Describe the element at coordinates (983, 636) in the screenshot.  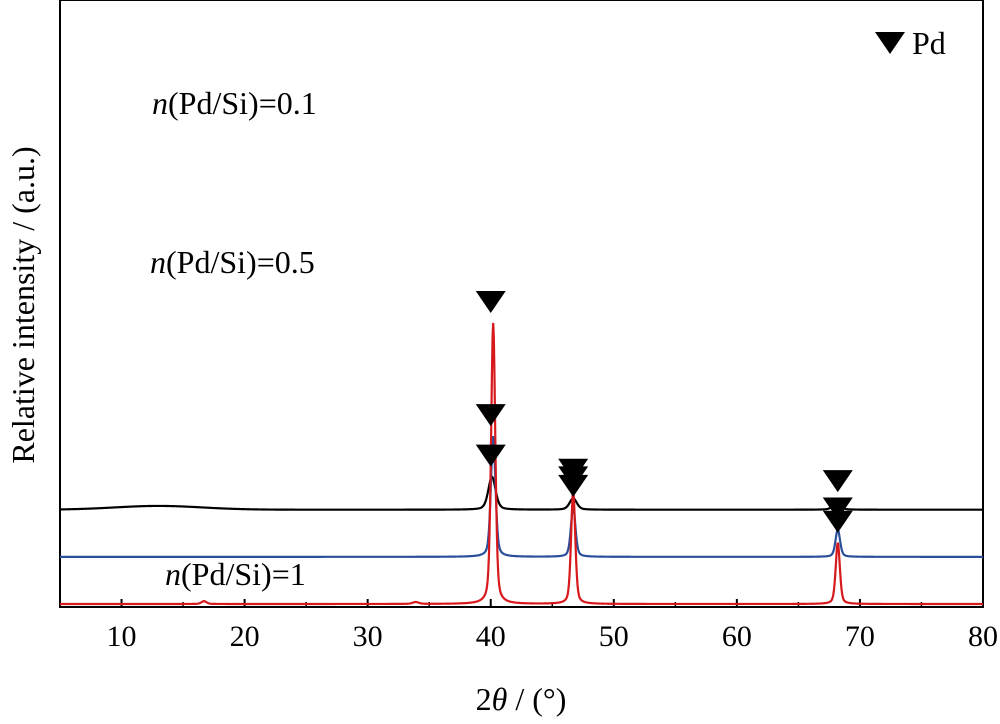
I see `x-tick-label: 80` at that location.